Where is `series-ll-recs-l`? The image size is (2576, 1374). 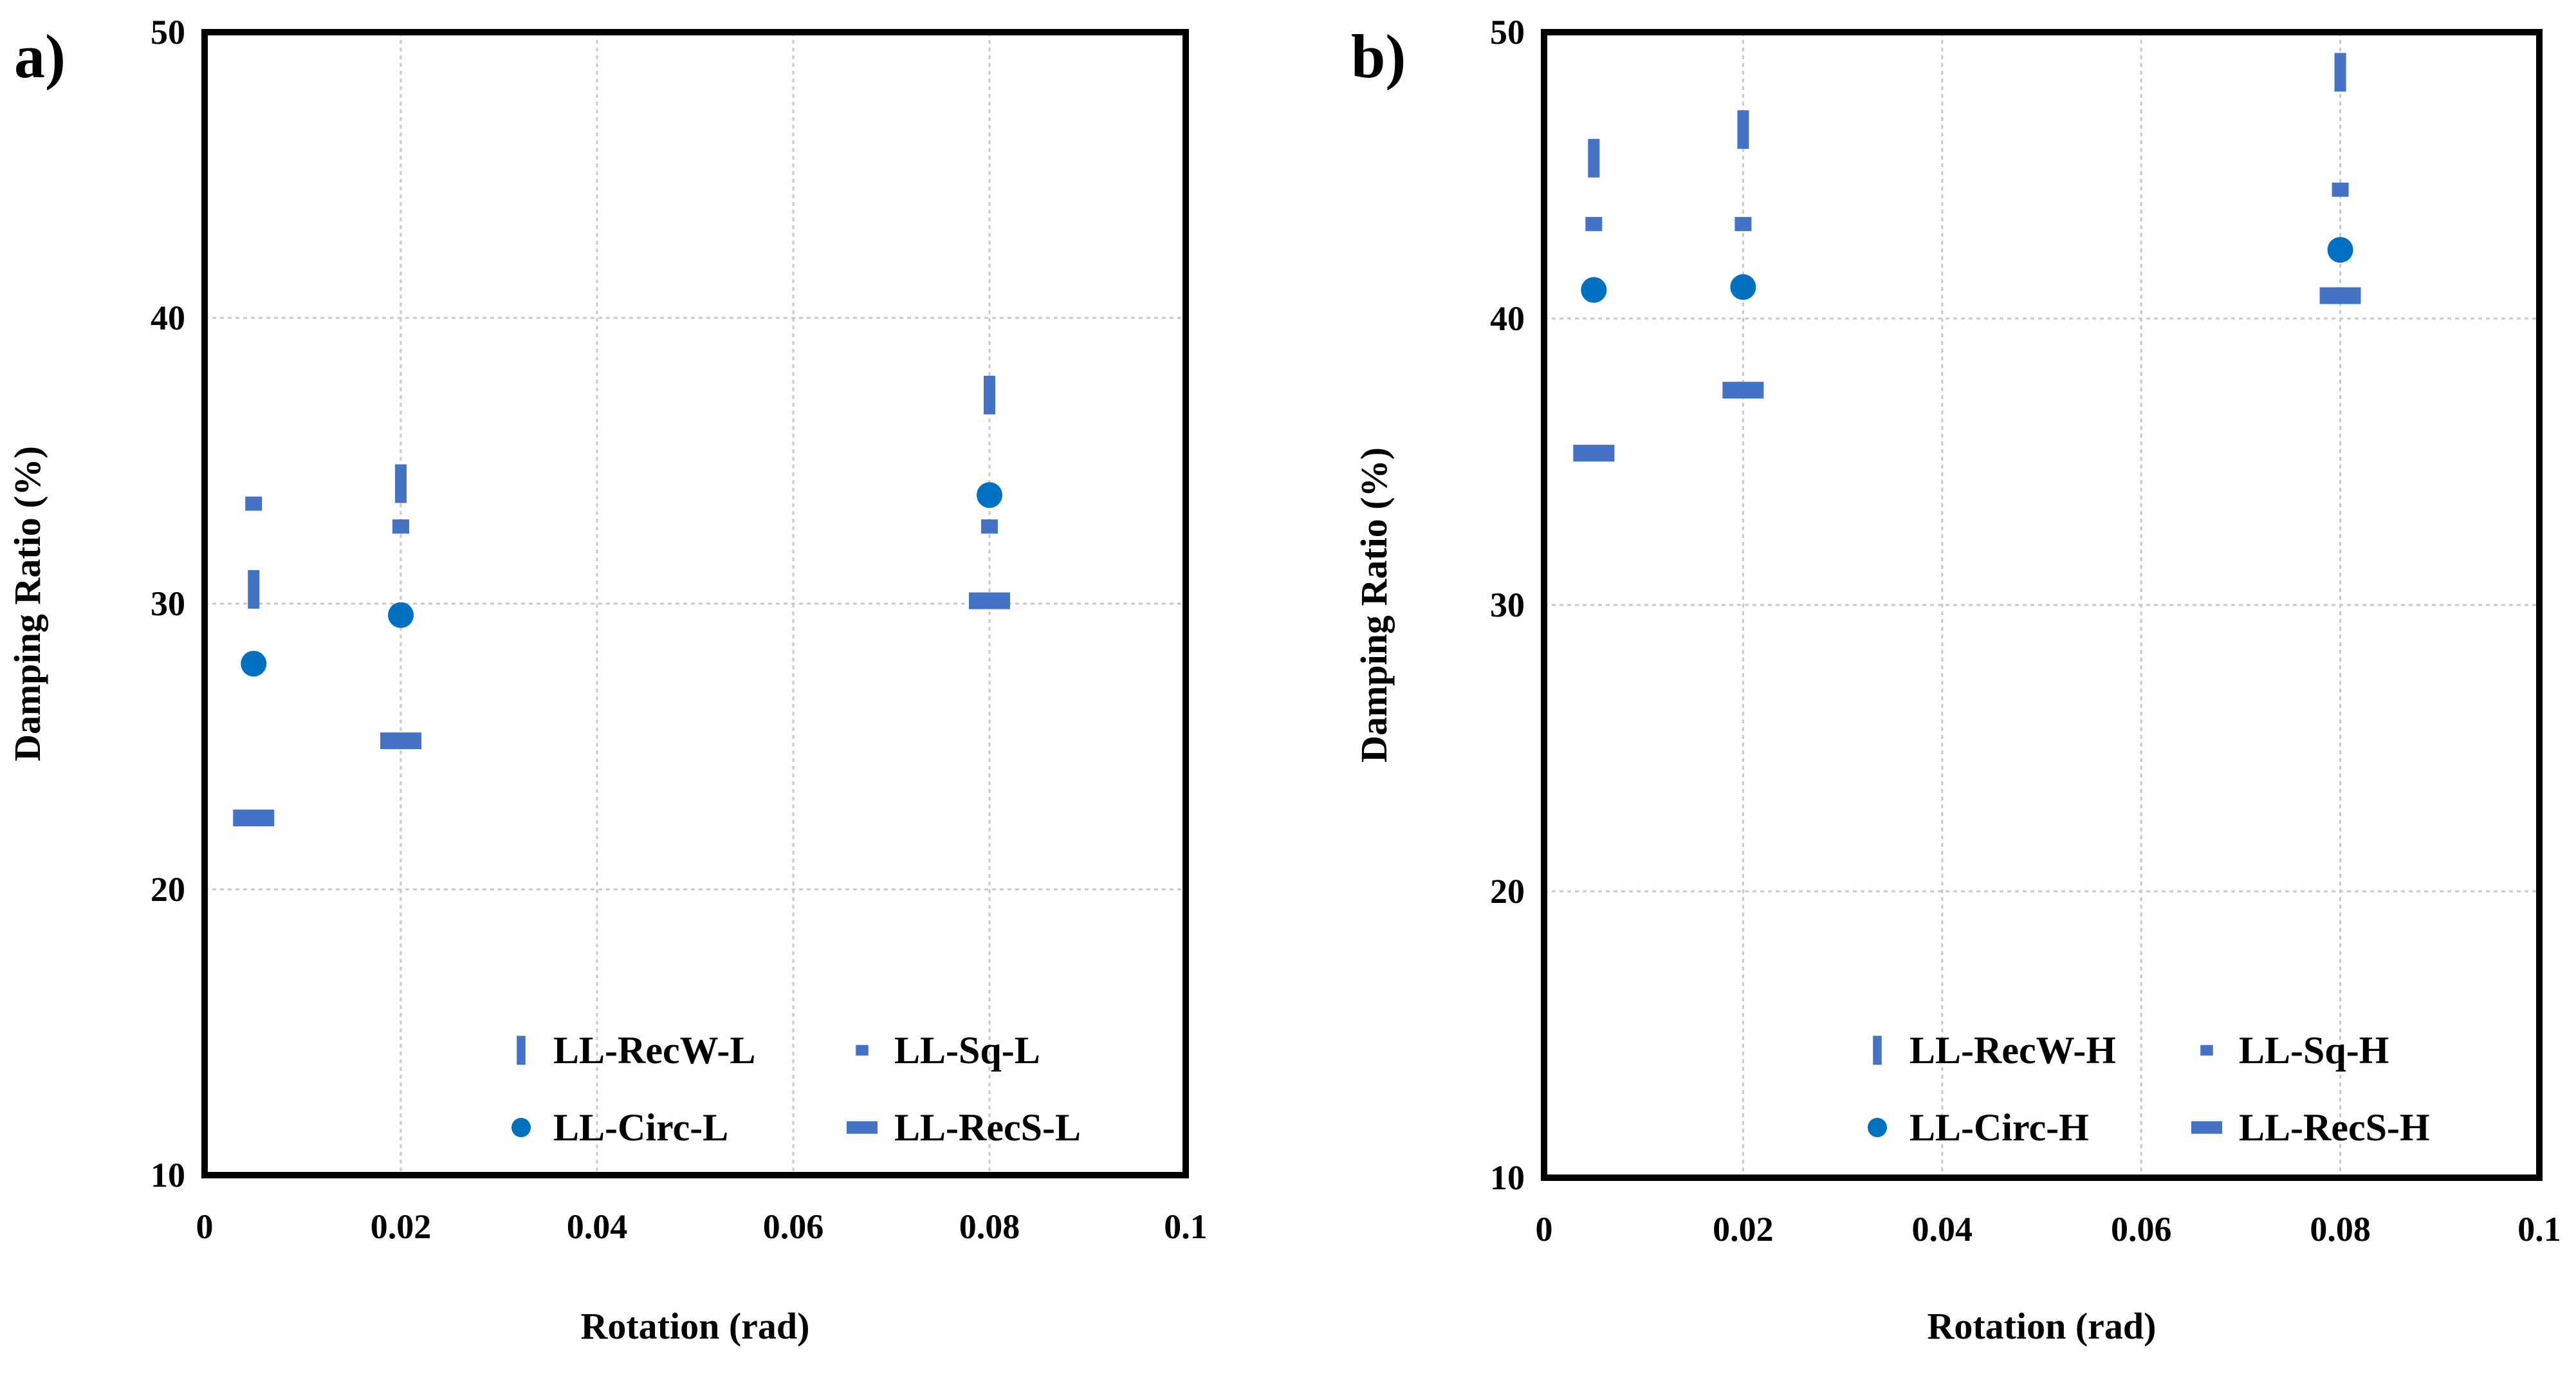 series-ll-recs-l is located at coordinates (621, 709).